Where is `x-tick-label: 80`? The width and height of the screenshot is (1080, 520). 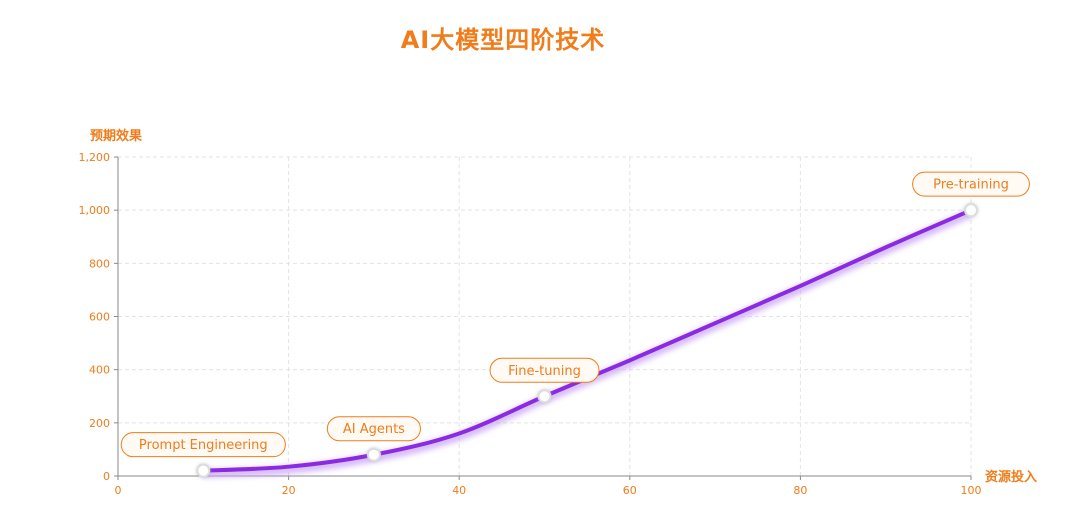 x-tick-label: 80 is located at coordinates (800, 490).